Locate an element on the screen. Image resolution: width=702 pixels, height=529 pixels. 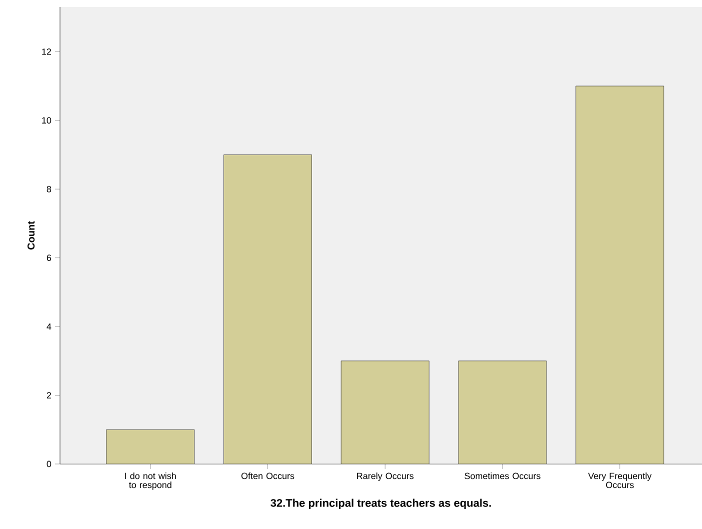
x-tick-label: Often Occurs is located at coordinates (267, 476).